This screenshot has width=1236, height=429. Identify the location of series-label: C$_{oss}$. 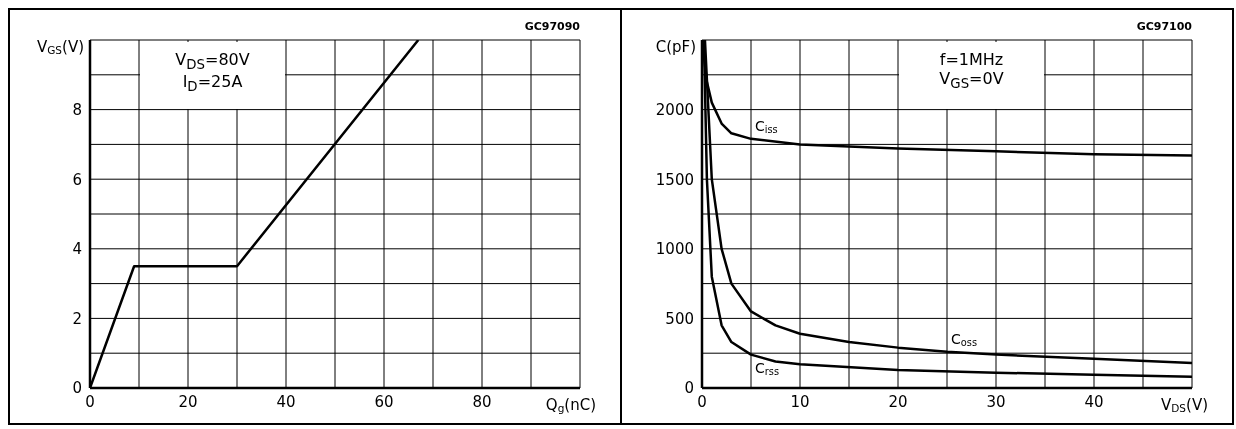
(964, 339).